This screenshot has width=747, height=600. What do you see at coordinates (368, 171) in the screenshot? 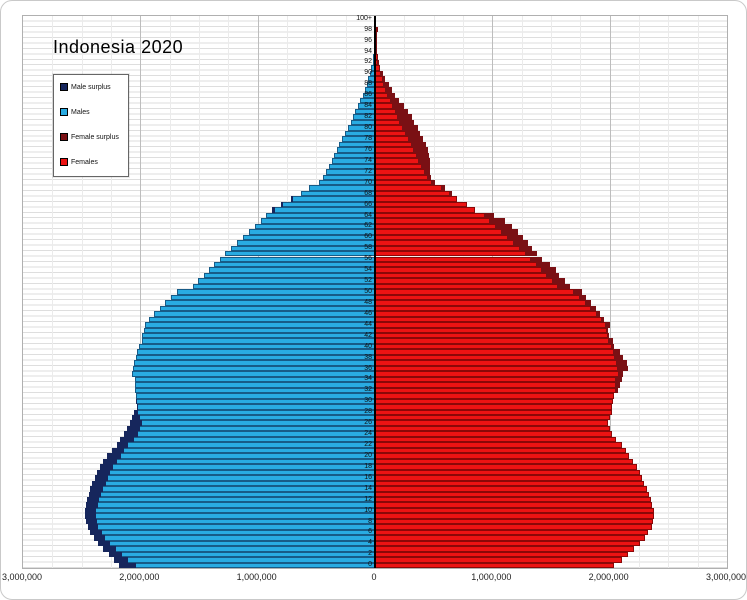
I see `age-tick-label-72: 72` at bounding box center [368, 171].